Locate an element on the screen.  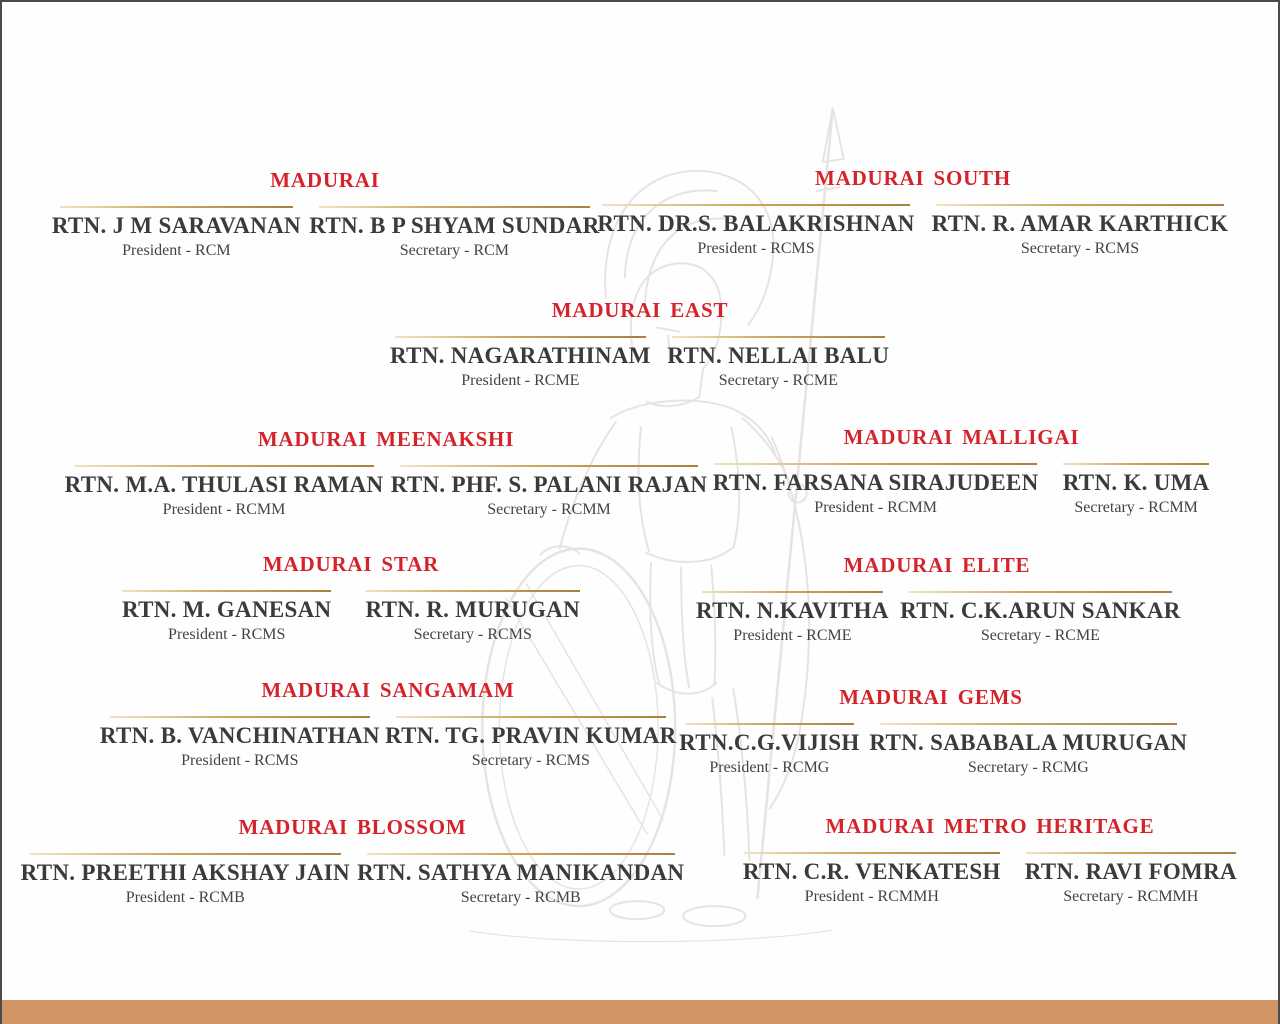
secretary-block: RTN. SATHYA MANIKANDAN Secretary - RCMB is located at coordinates (520, 880).